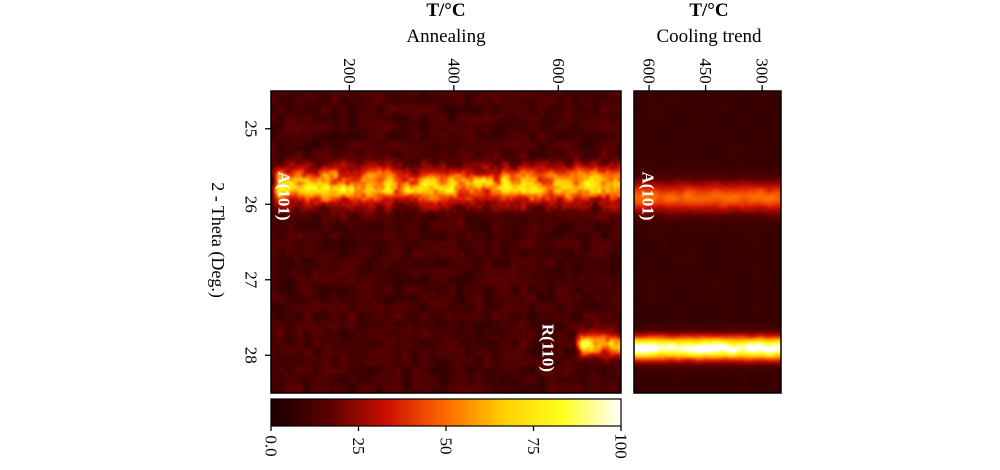  I want to click on annealing-x-tick-label: 600, so click(558, 71).